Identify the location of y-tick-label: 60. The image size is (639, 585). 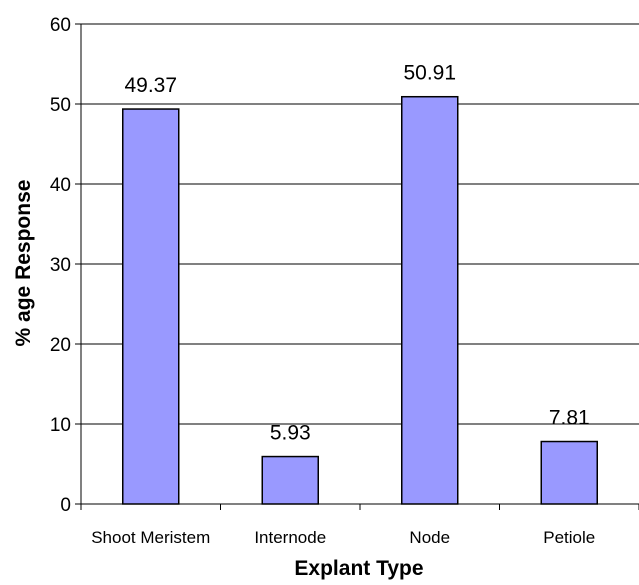
(60, 25).